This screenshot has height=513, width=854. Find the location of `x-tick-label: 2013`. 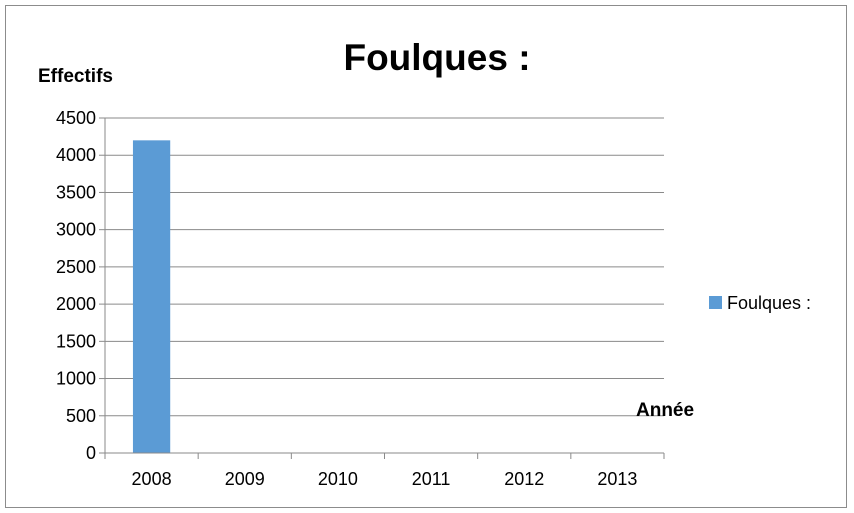

x-tick-label: 2013 is located at coordinates (617, 479).